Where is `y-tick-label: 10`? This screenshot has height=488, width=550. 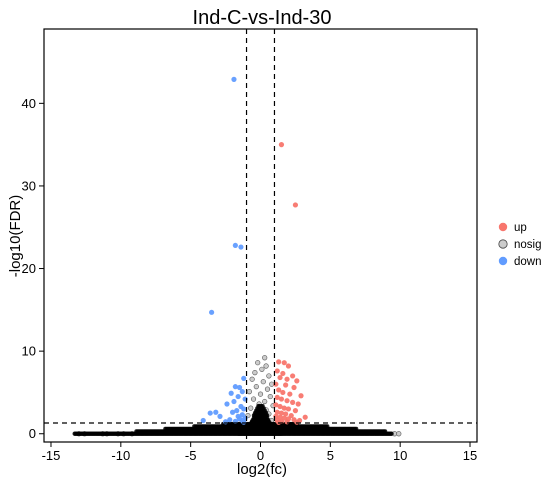
y-tick-label: 10 is located at coordinates (29, 351).